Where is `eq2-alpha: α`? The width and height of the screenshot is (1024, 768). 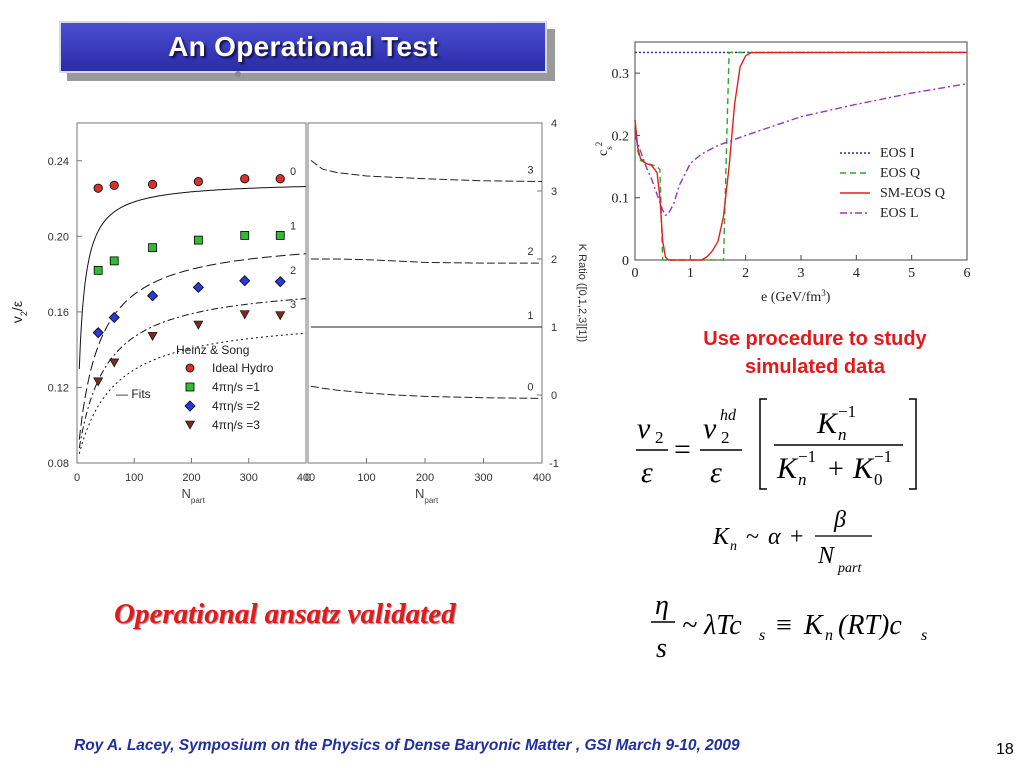 eq2-alpha: α is located at coordinates (774, 537).